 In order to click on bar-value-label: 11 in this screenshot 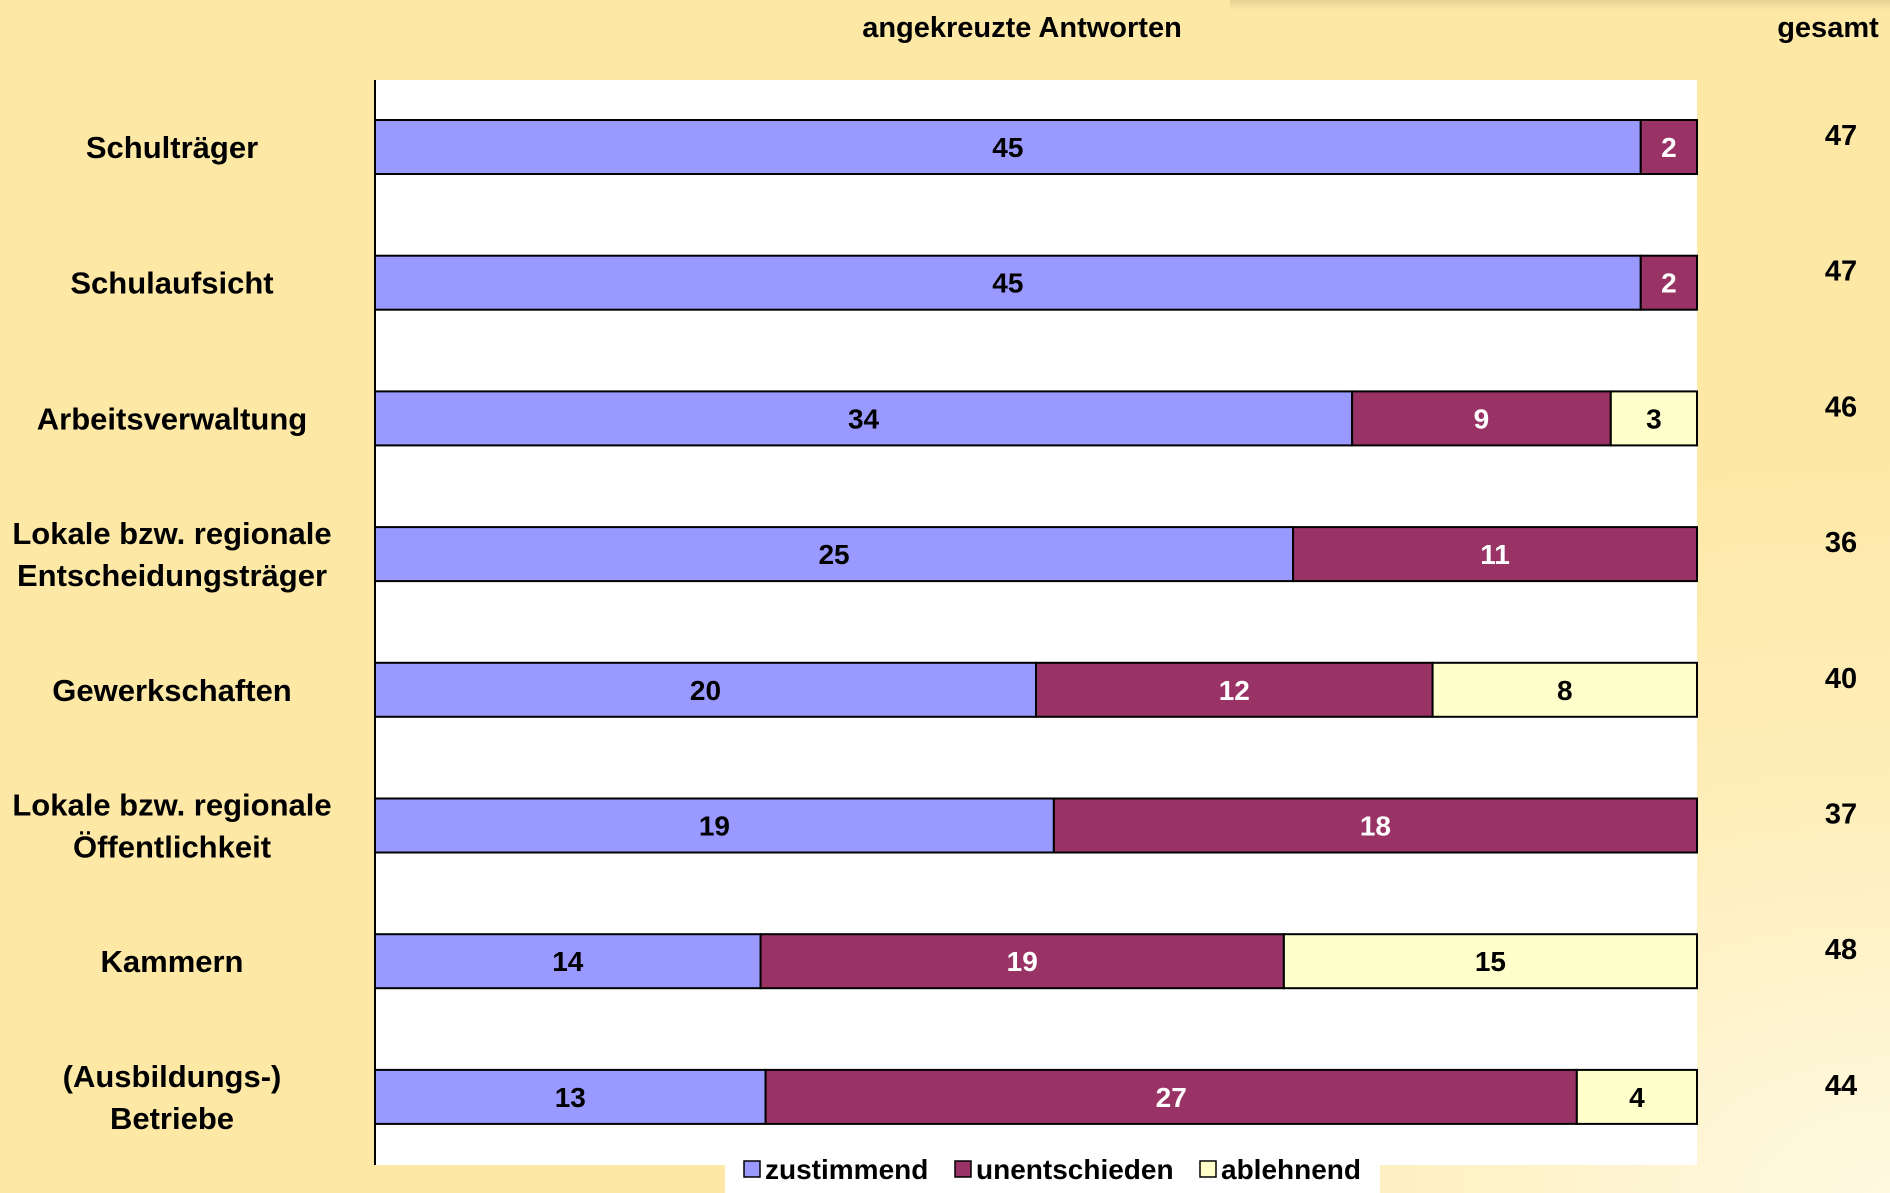, I will do `click(1495, 554)`.